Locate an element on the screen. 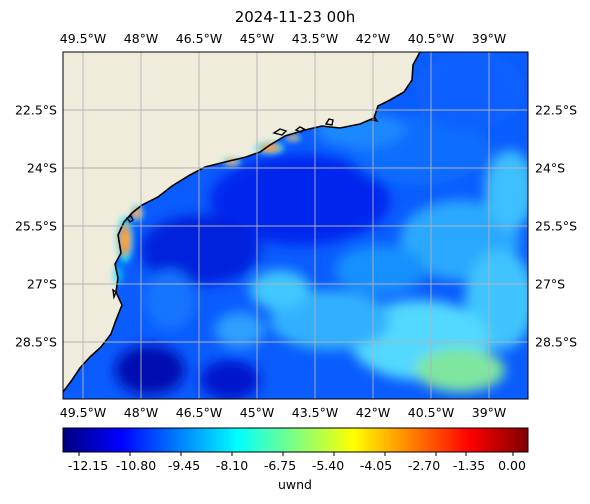 The height and width of the screenshot is (504, 590). lon-tick-top: 40.5°W is located at coordinates (431, 38).